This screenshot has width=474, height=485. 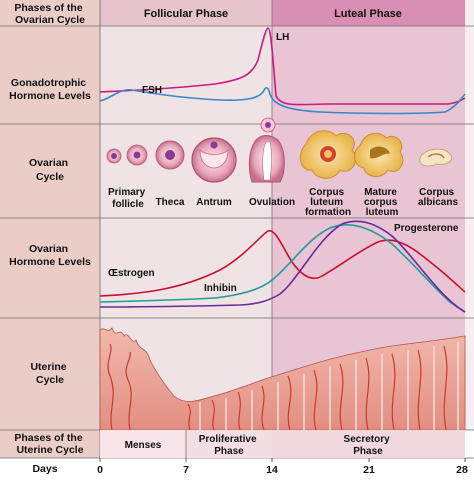 What do you see at coordinates (137, 155) in the screenshot?
I see `secondary-follicle-stage` at bounding box center [137, 155].